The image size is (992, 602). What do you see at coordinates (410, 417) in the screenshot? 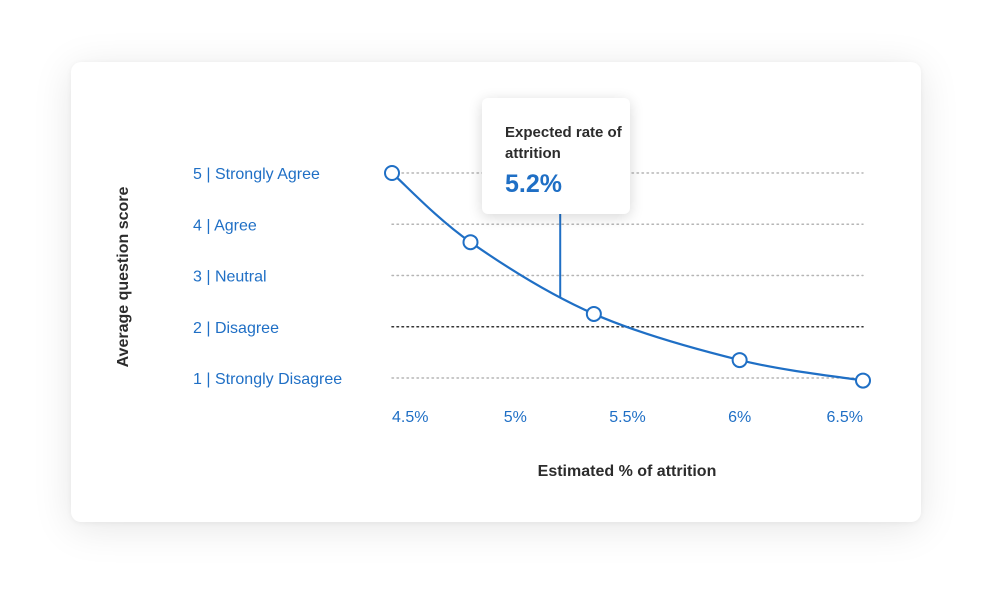
I see `x-tick-label: 4.5%` at bounding box center [410, 417].